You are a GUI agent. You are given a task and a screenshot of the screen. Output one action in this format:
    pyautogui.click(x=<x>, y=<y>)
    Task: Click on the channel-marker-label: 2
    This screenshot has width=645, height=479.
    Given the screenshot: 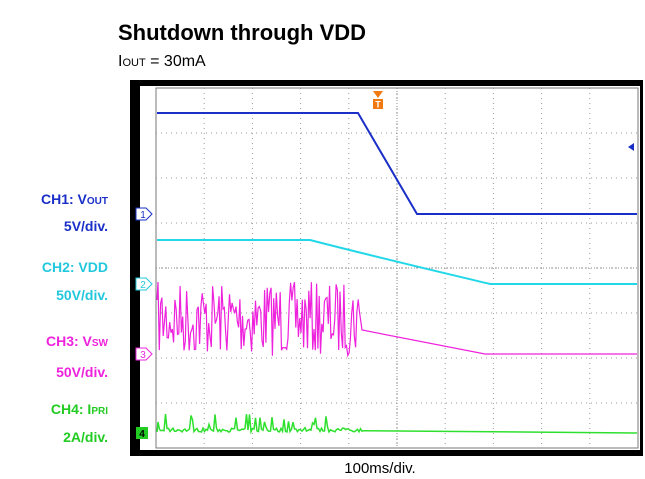 What is the action you would take?
    pyautogui.click(x=143, y=285)
    